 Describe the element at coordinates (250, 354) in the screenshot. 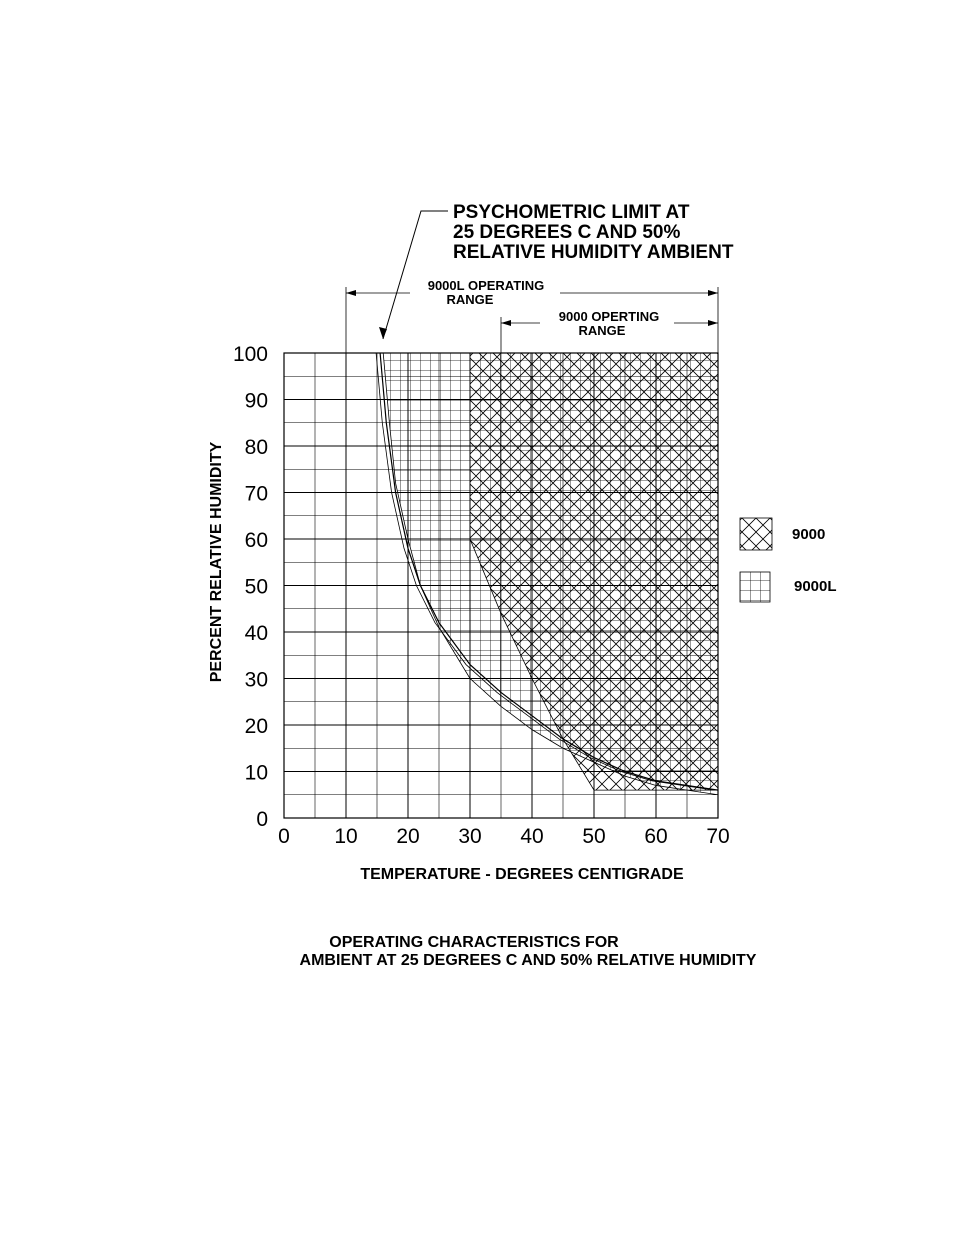

I see `y-tick-label: 100` at that location.